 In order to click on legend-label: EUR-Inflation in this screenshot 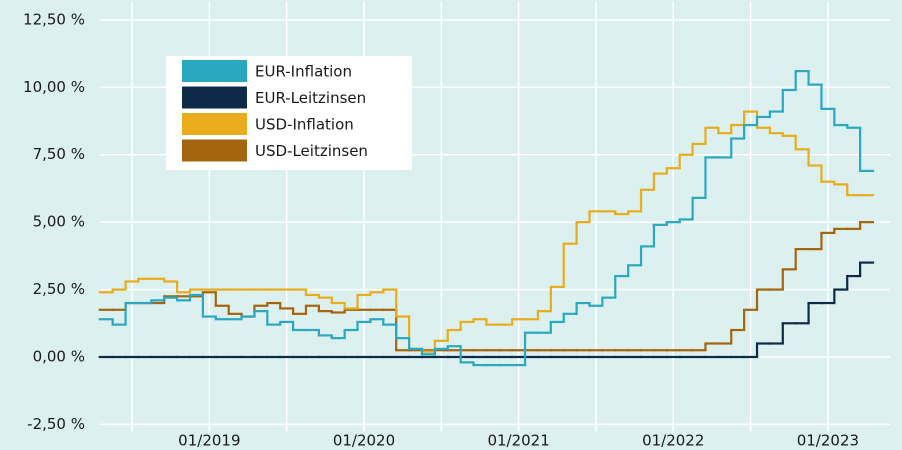, I will do `click(303, 72)`.